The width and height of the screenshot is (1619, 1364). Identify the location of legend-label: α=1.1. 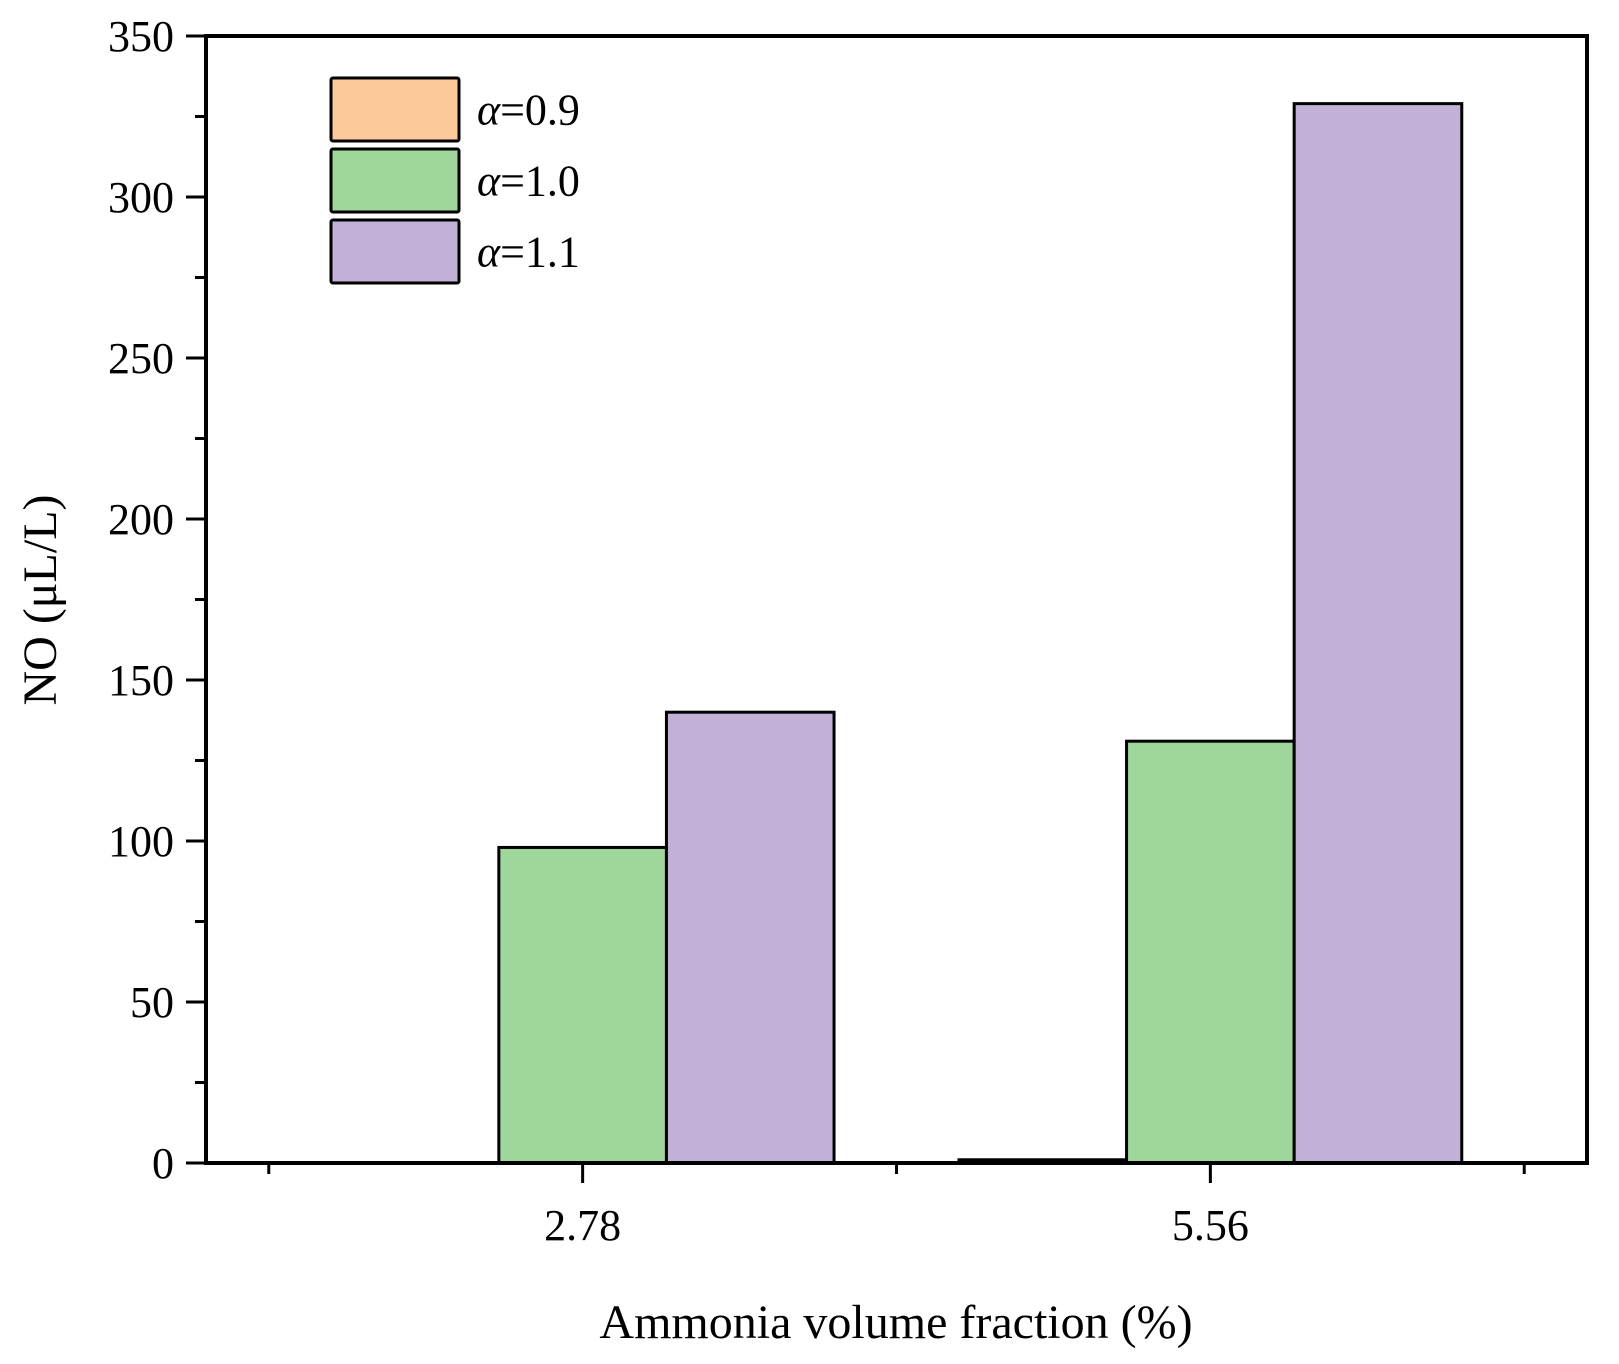
(528, 252).